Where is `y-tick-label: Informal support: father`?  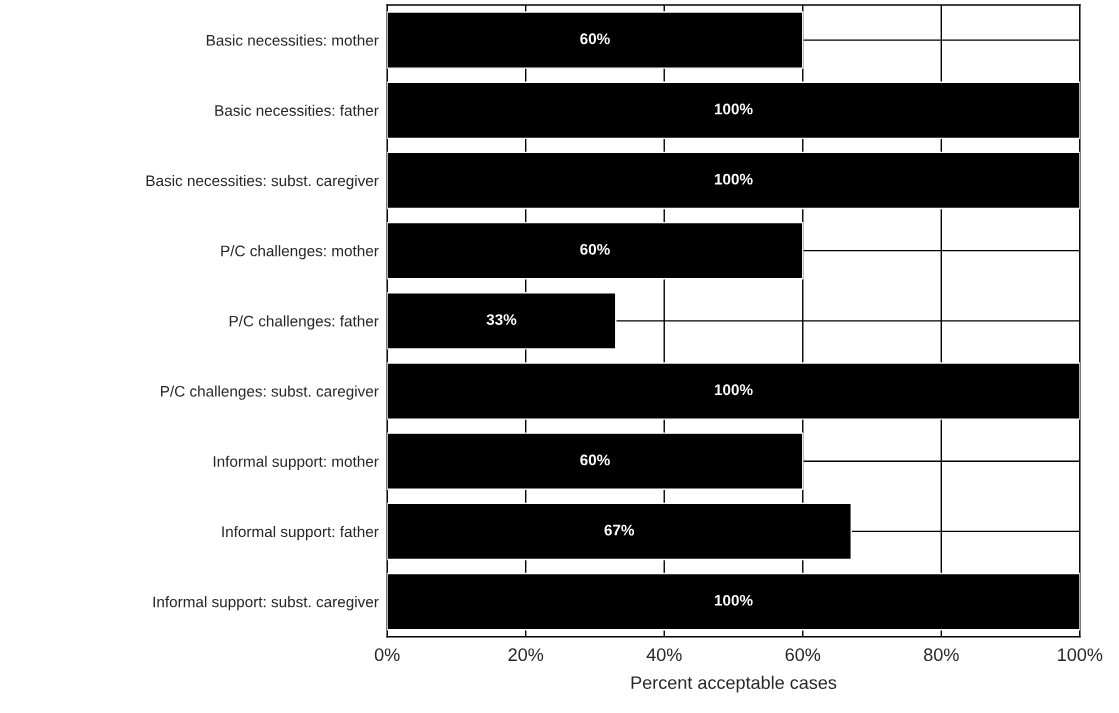
y-tick-label: Informal support: father is located at coordinates (300, 533).